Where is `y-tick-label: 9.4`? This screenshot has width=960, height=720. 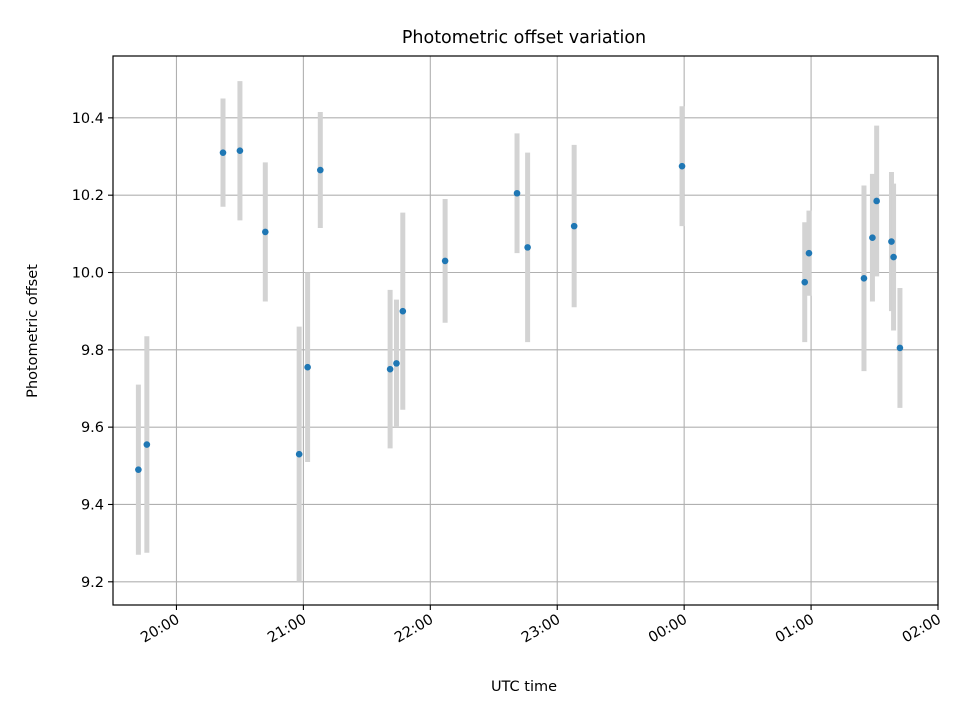
y-tick-label: 9.4 is located at coordinates (92, 505).